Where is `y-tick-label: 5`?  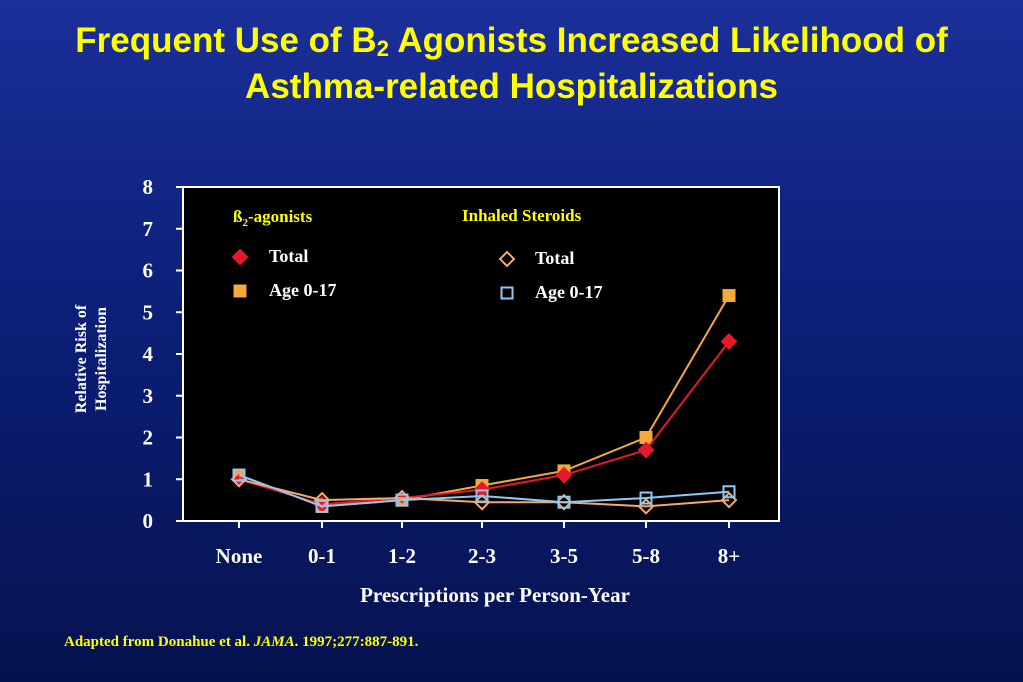
y-tick-label: 5 is located at coordinates (148, 312).